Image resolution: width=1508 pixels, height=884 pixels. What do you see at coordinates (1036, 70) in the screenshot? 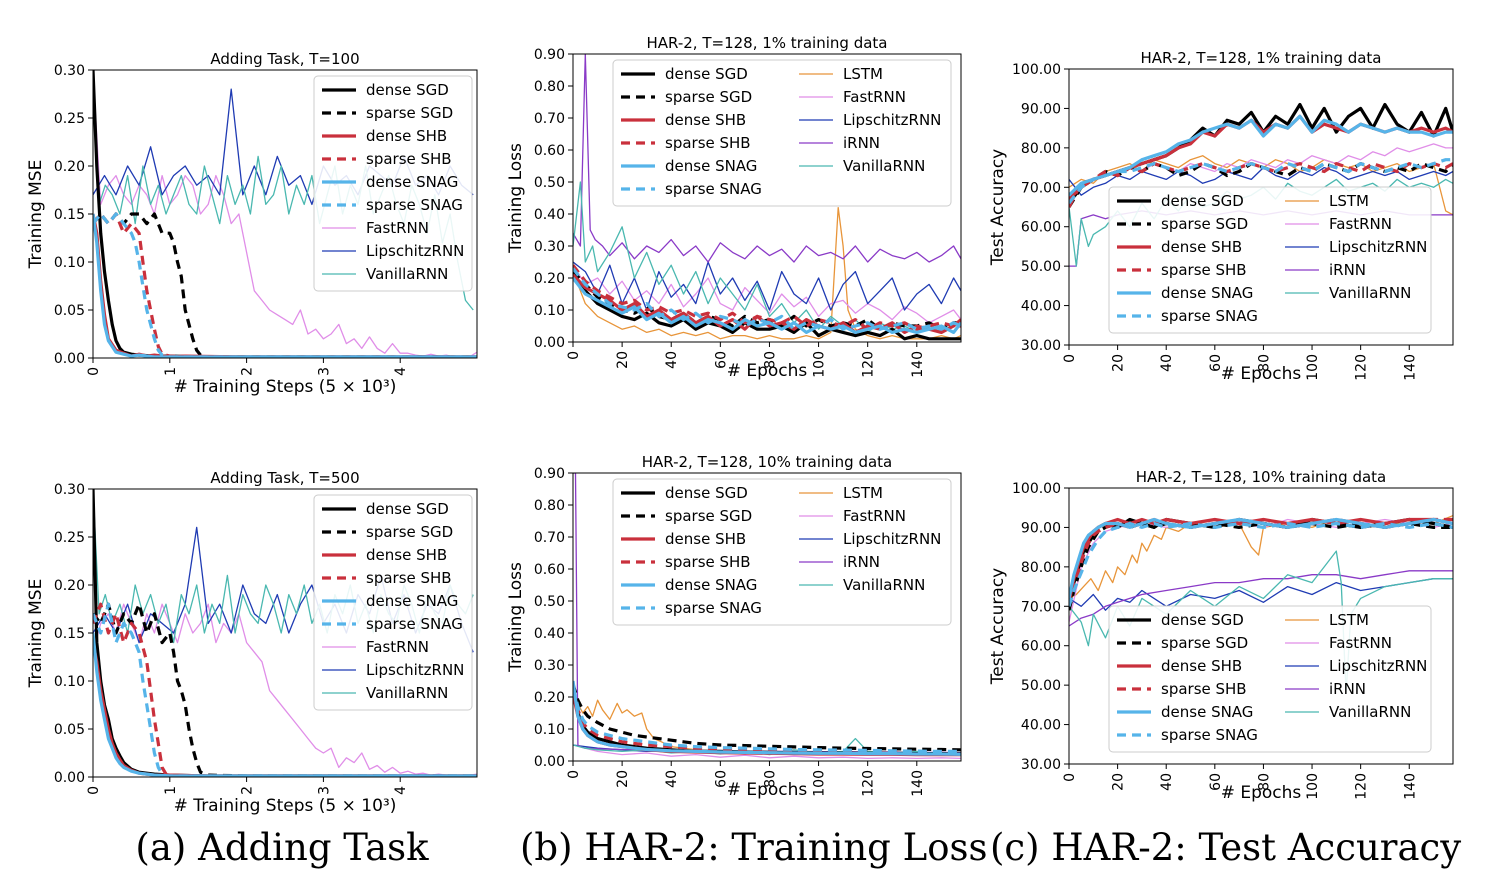
I see `y-tick-label: 100.00` at bounding box center [1036, 70].